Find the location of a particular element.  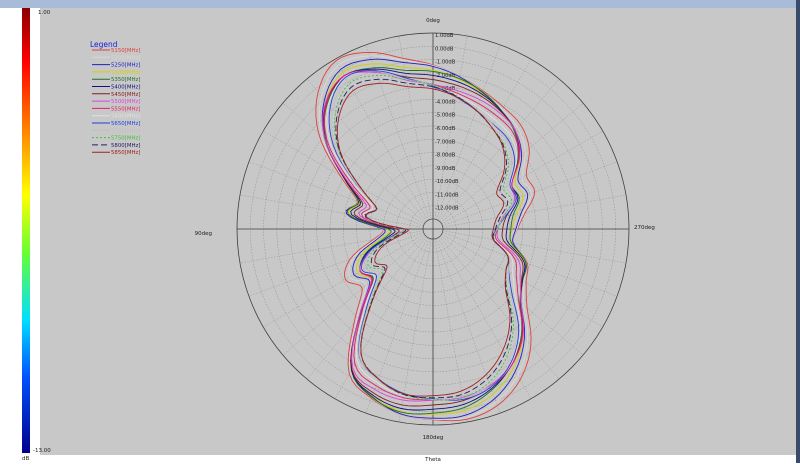

radial-tick-label: -7.00dB is located at coordinates (445, 142).